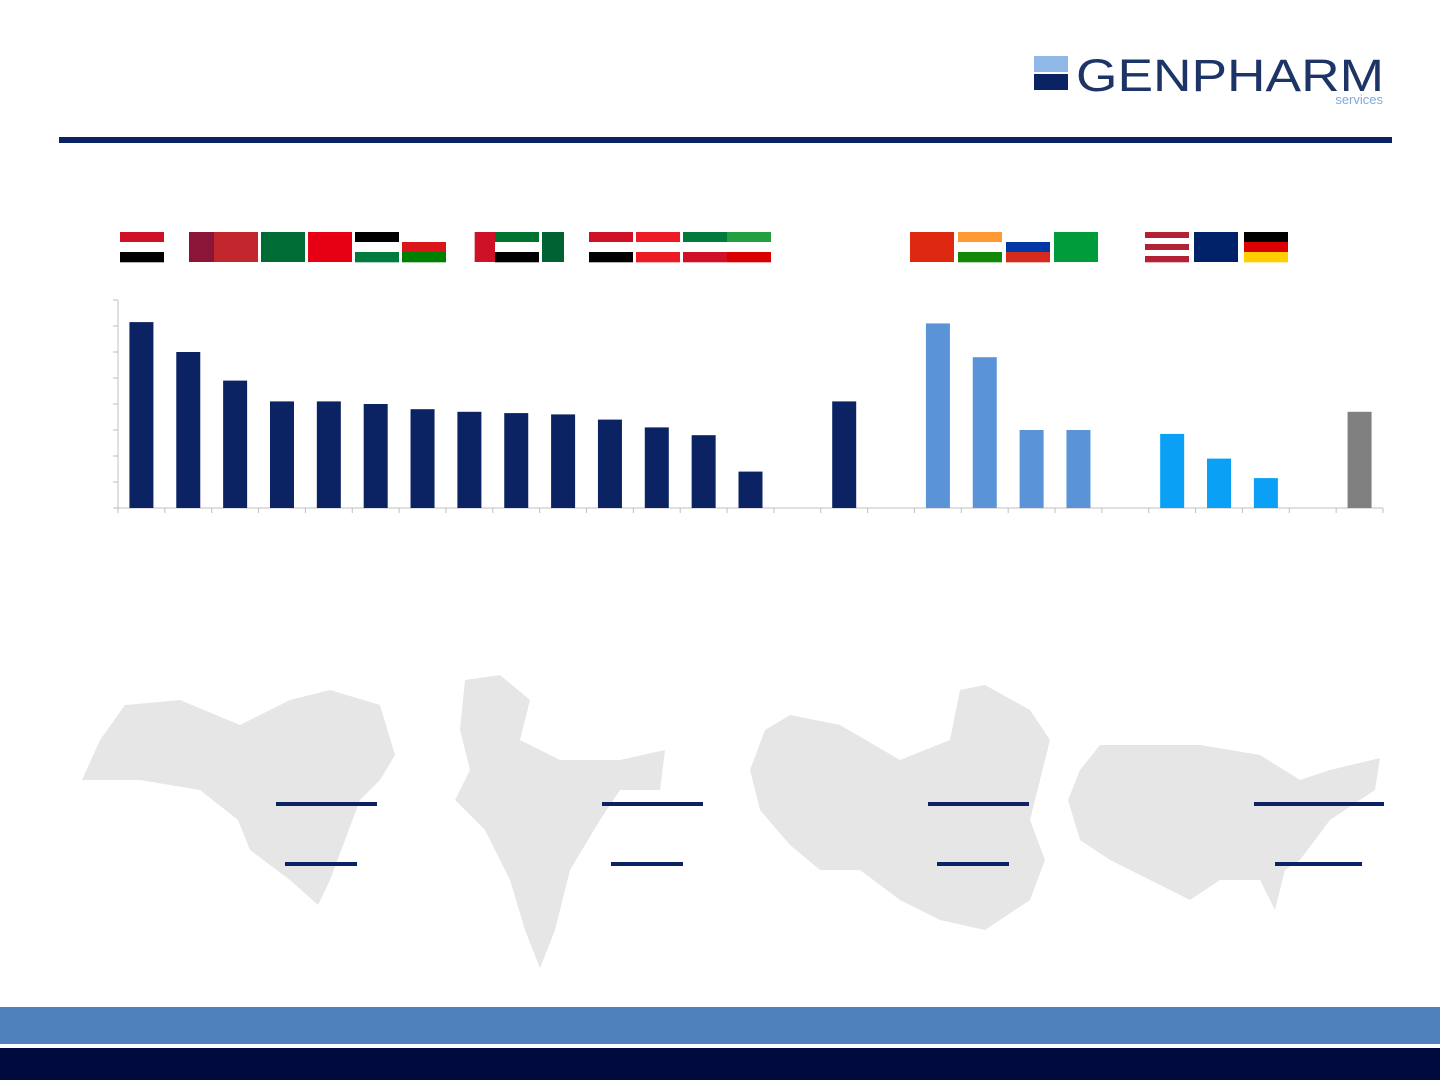 The height and width of the screenshot is (1080, 1440). Describe the element at coordinates (720, 1064) in the screenshot. I see `footer-band-dark` at that location.